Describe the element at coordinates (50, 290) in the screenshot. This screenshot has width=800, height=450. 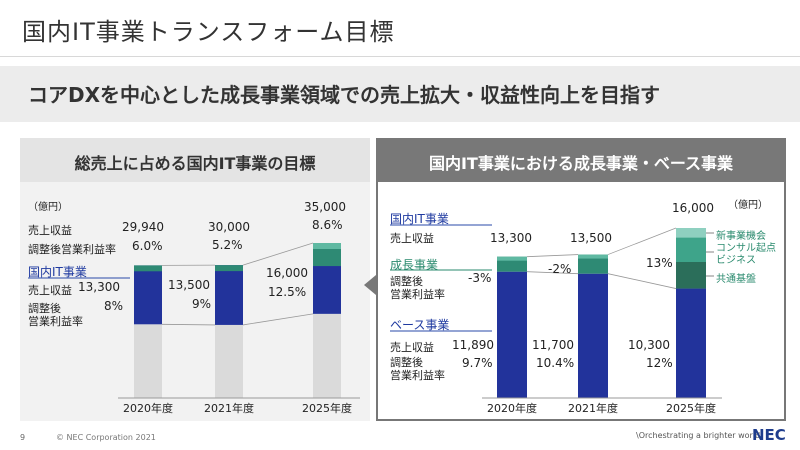
I see `left-row-revenue2: 売上収益` at that location.